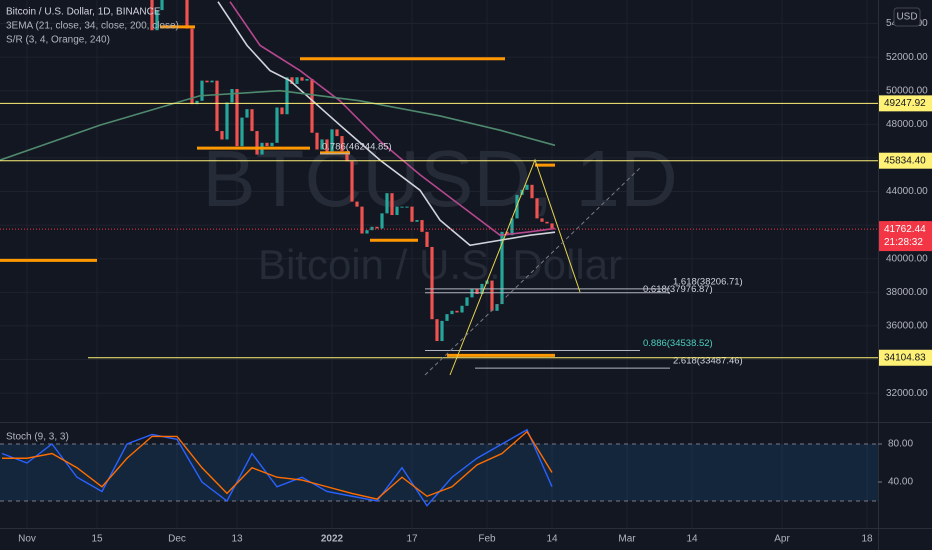 Image resolution: width=932 pixels, height=550 pixels. What do you see at coordinates (692, 539) in the screenshot?
I see `x-tick-label: 14` at bounding box center [692, 539].